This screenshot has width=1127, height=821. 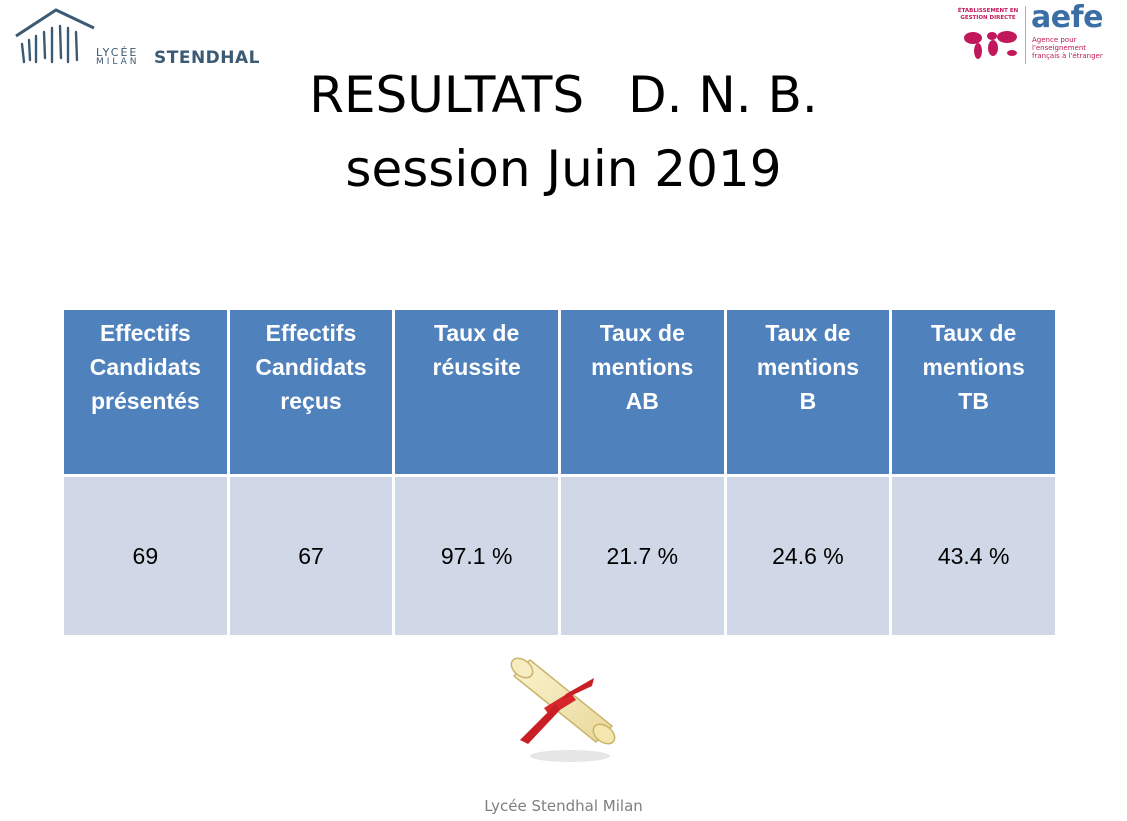 What do you see at coordinates (311, 556) in the screenshot?
I see `value-cell: 67` at bounding box center [311, 556].